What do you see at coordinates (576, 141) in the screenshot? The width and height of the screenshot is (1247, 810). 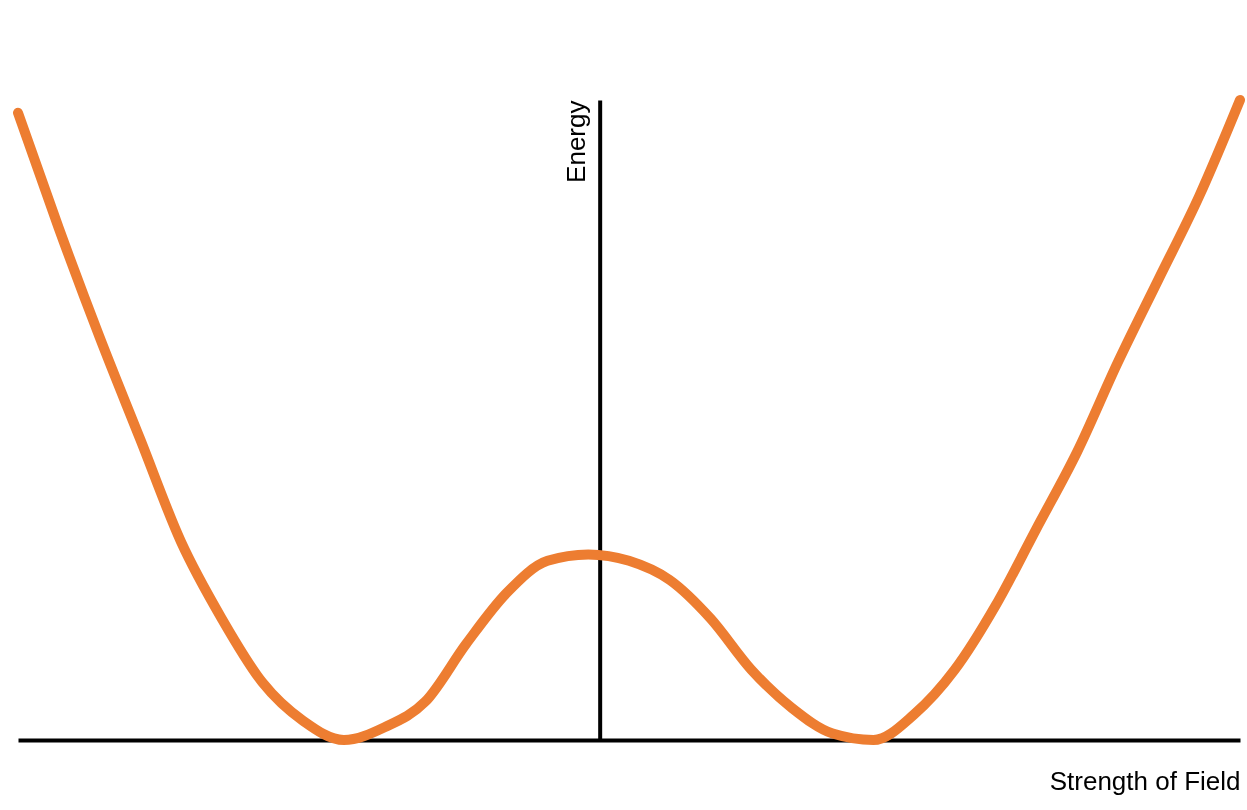 I see `y-axis-title: Energy` at bounding box center [576, 141].